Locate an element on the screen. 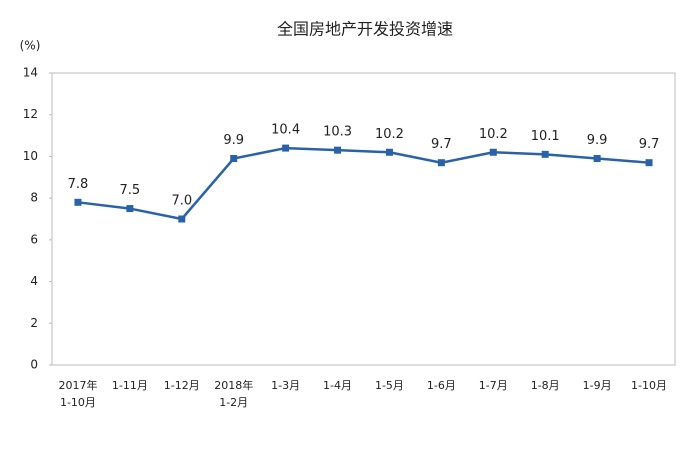  x-tick-label: 1-5月 is located at coordinates (389, 385).